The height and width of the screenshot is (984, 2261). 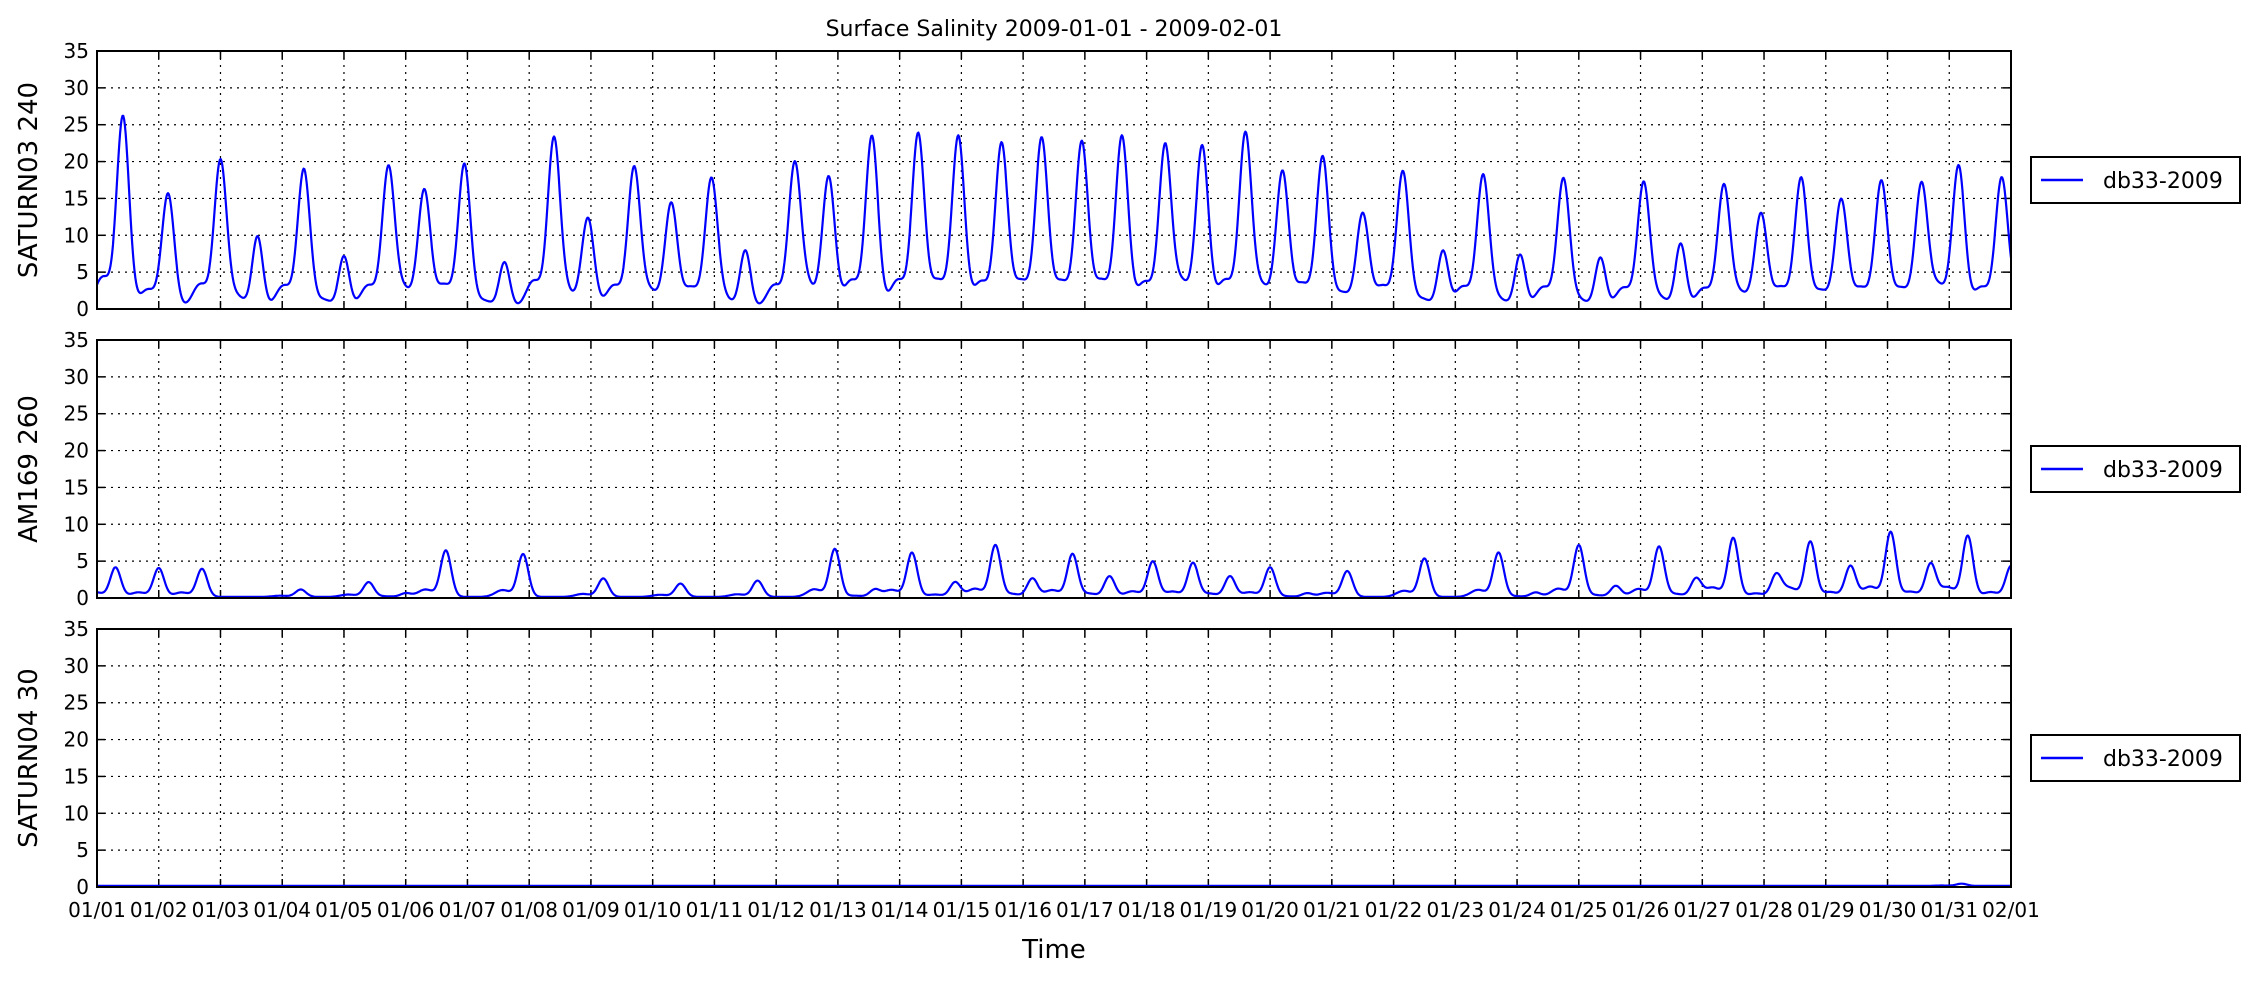 What do you see at coordinates (1054, 29) in the screenshot?
I see `chart-title: Surface Salinity 2009-01-01 - 2009-02-01` at bounding box center [1054, 29].